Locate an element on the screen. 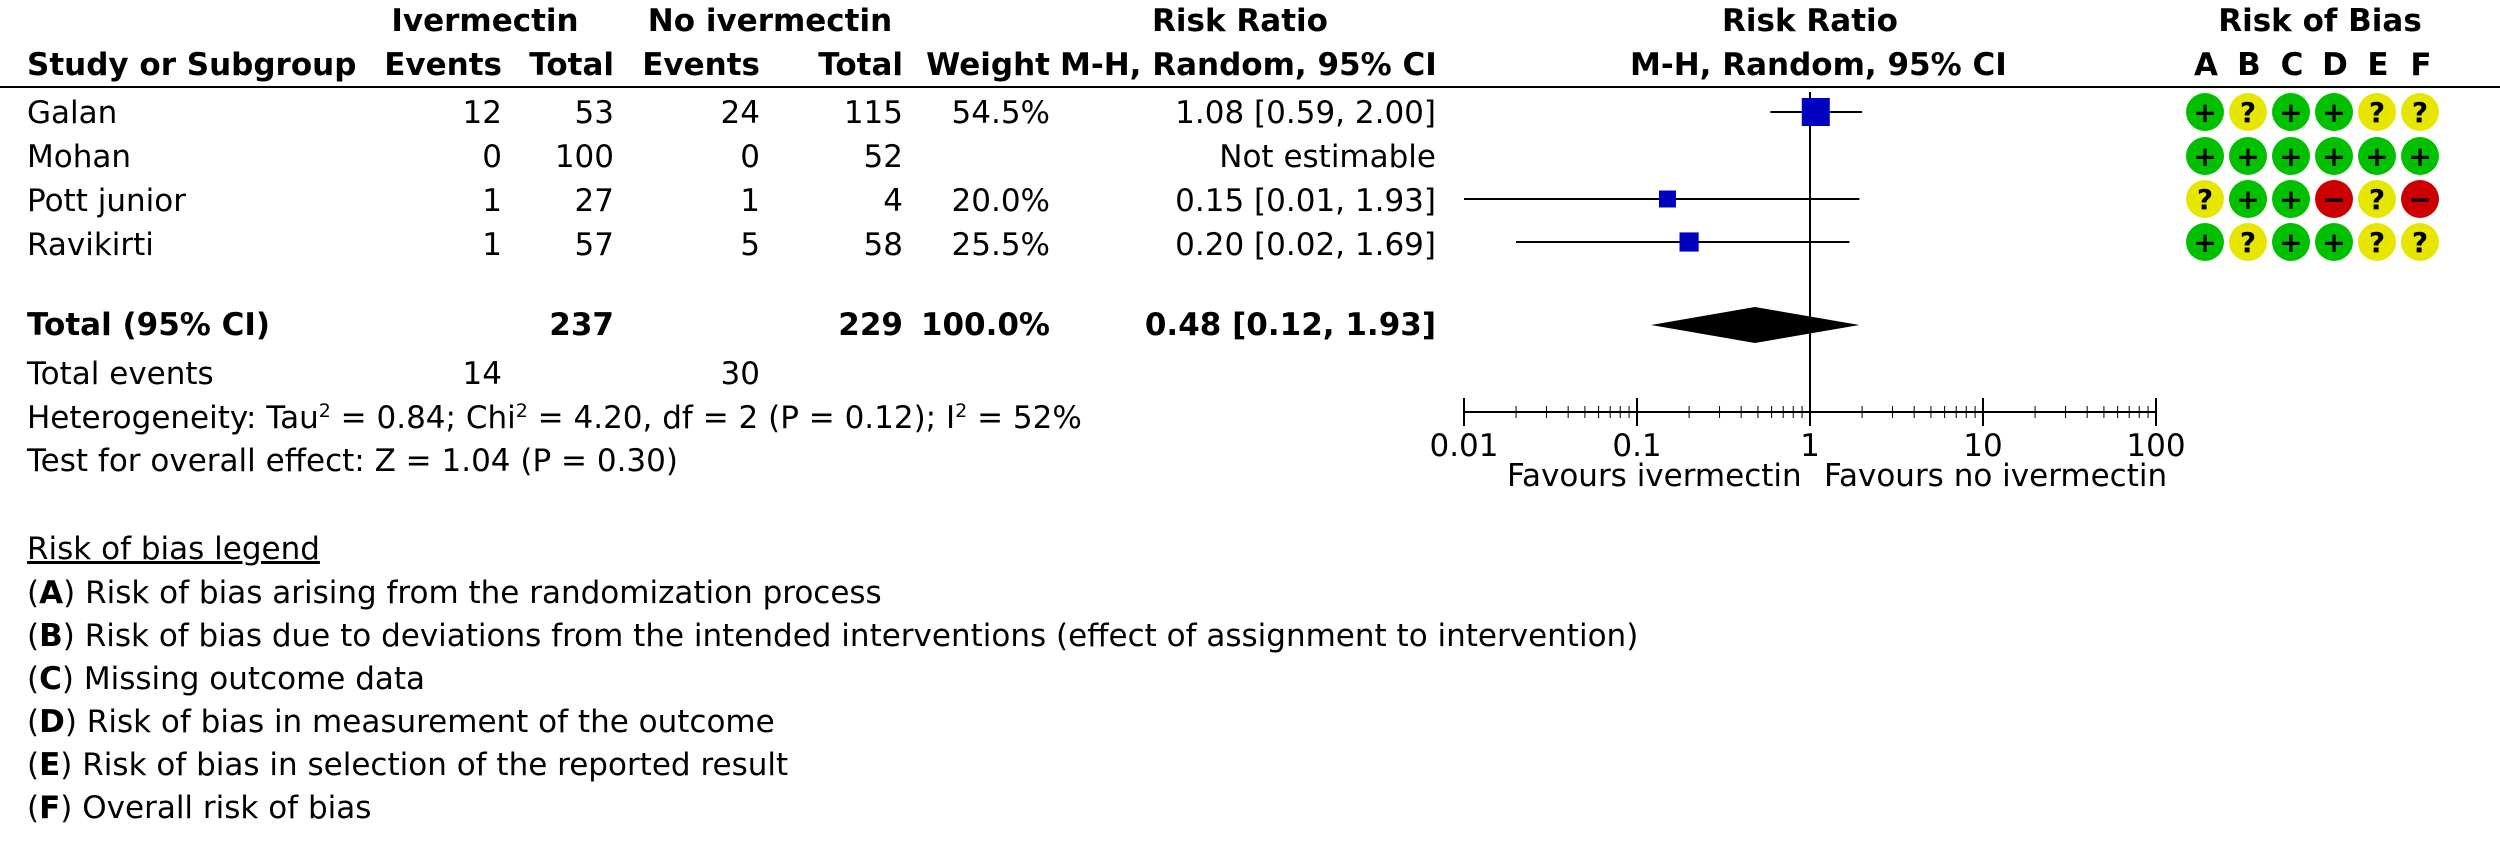  study-col-header: Study or Subgroup is located at coordinates (192, 65).